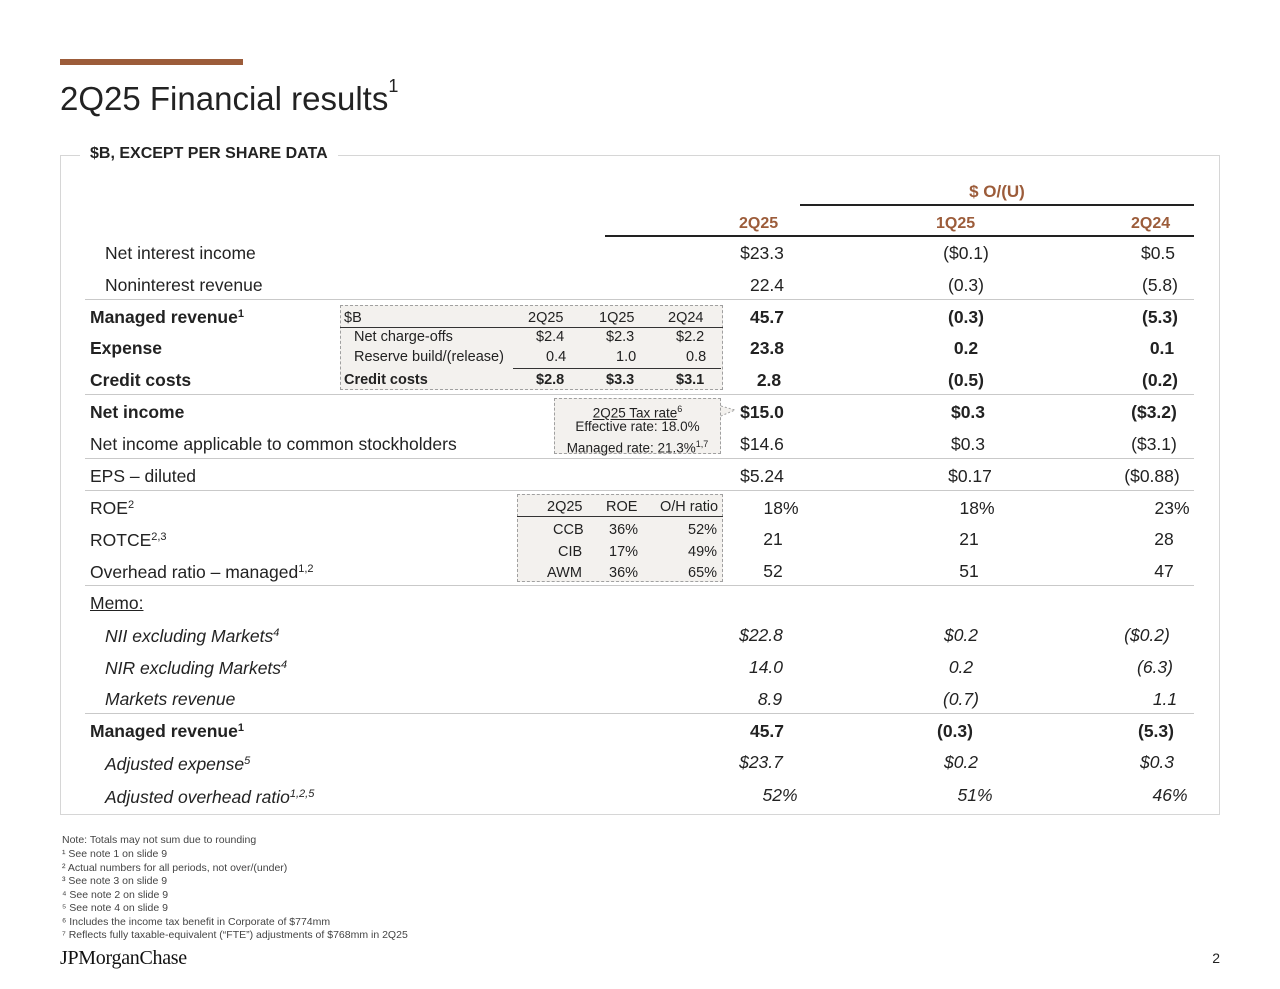 The image size is (1280, 989). Describe the element at coordinates (184, 285) in the screenshot. I see `row-label-noninterest-revenue: Noninterest revenue` at that location.